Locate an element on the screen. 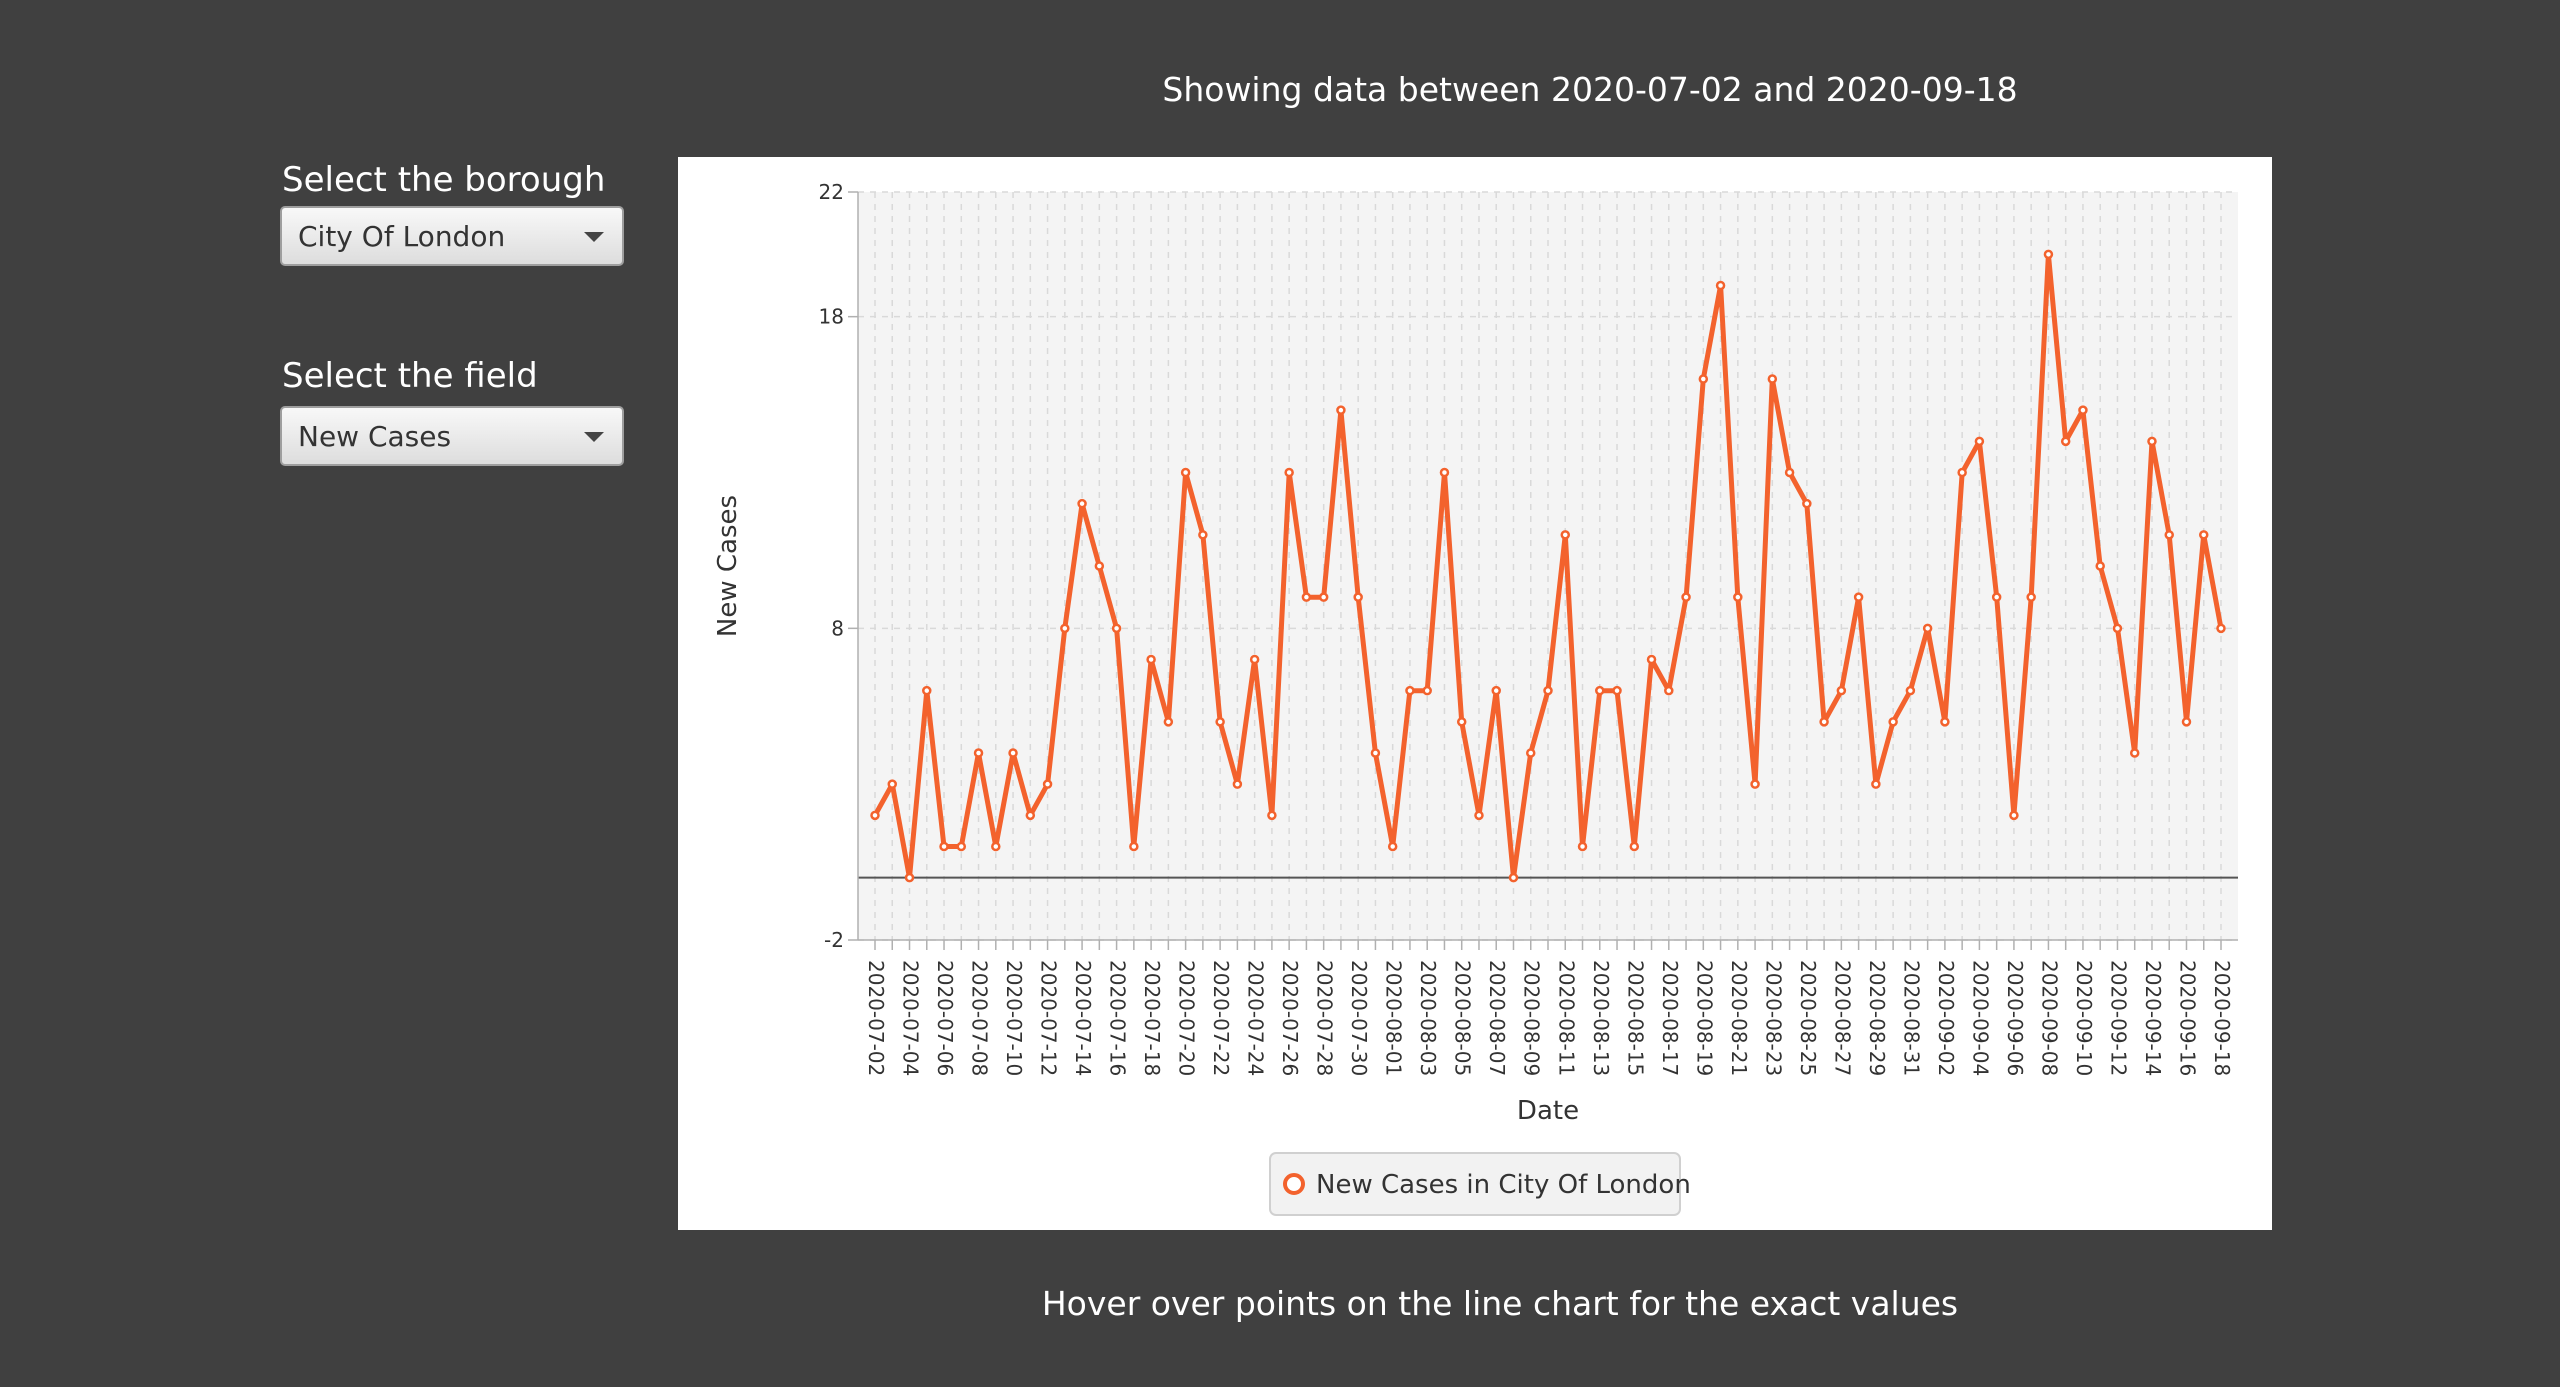 Image resolution: width=2560 pixels, height=1387 pixels. x-tick-label: 2020-08-21 is located at coordinates (1739, 1018).